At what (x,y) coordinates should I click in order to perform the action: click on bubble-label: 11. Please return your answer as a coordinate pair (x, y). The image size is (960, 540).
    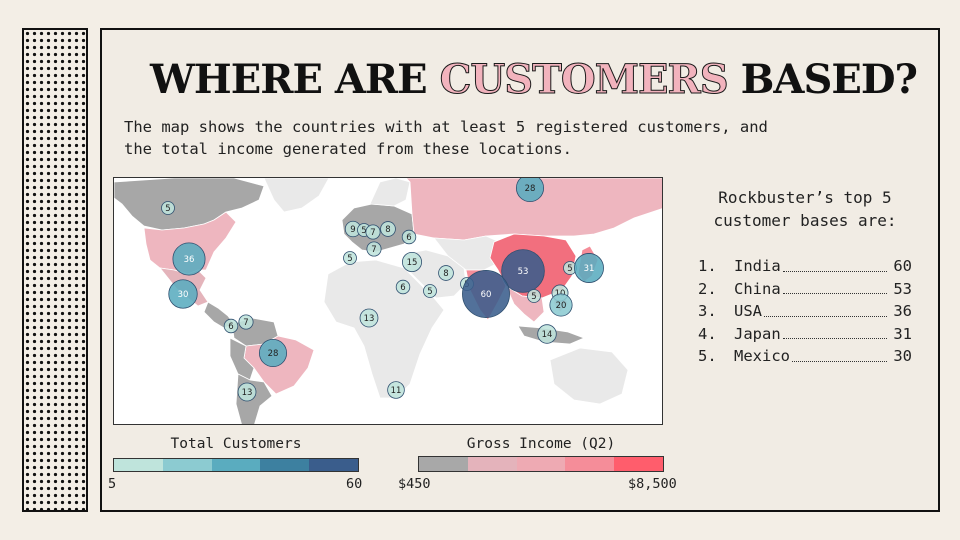
    Looking at the image, I should click on (396, 391).